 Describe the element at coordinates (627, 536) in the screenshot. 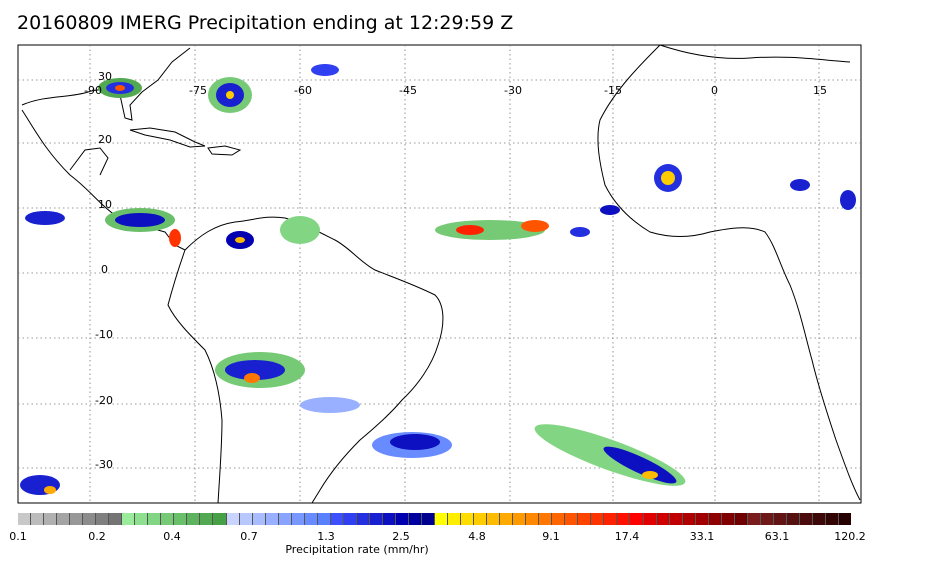

I see `colorbar-tick-label: 17.4` at that location.